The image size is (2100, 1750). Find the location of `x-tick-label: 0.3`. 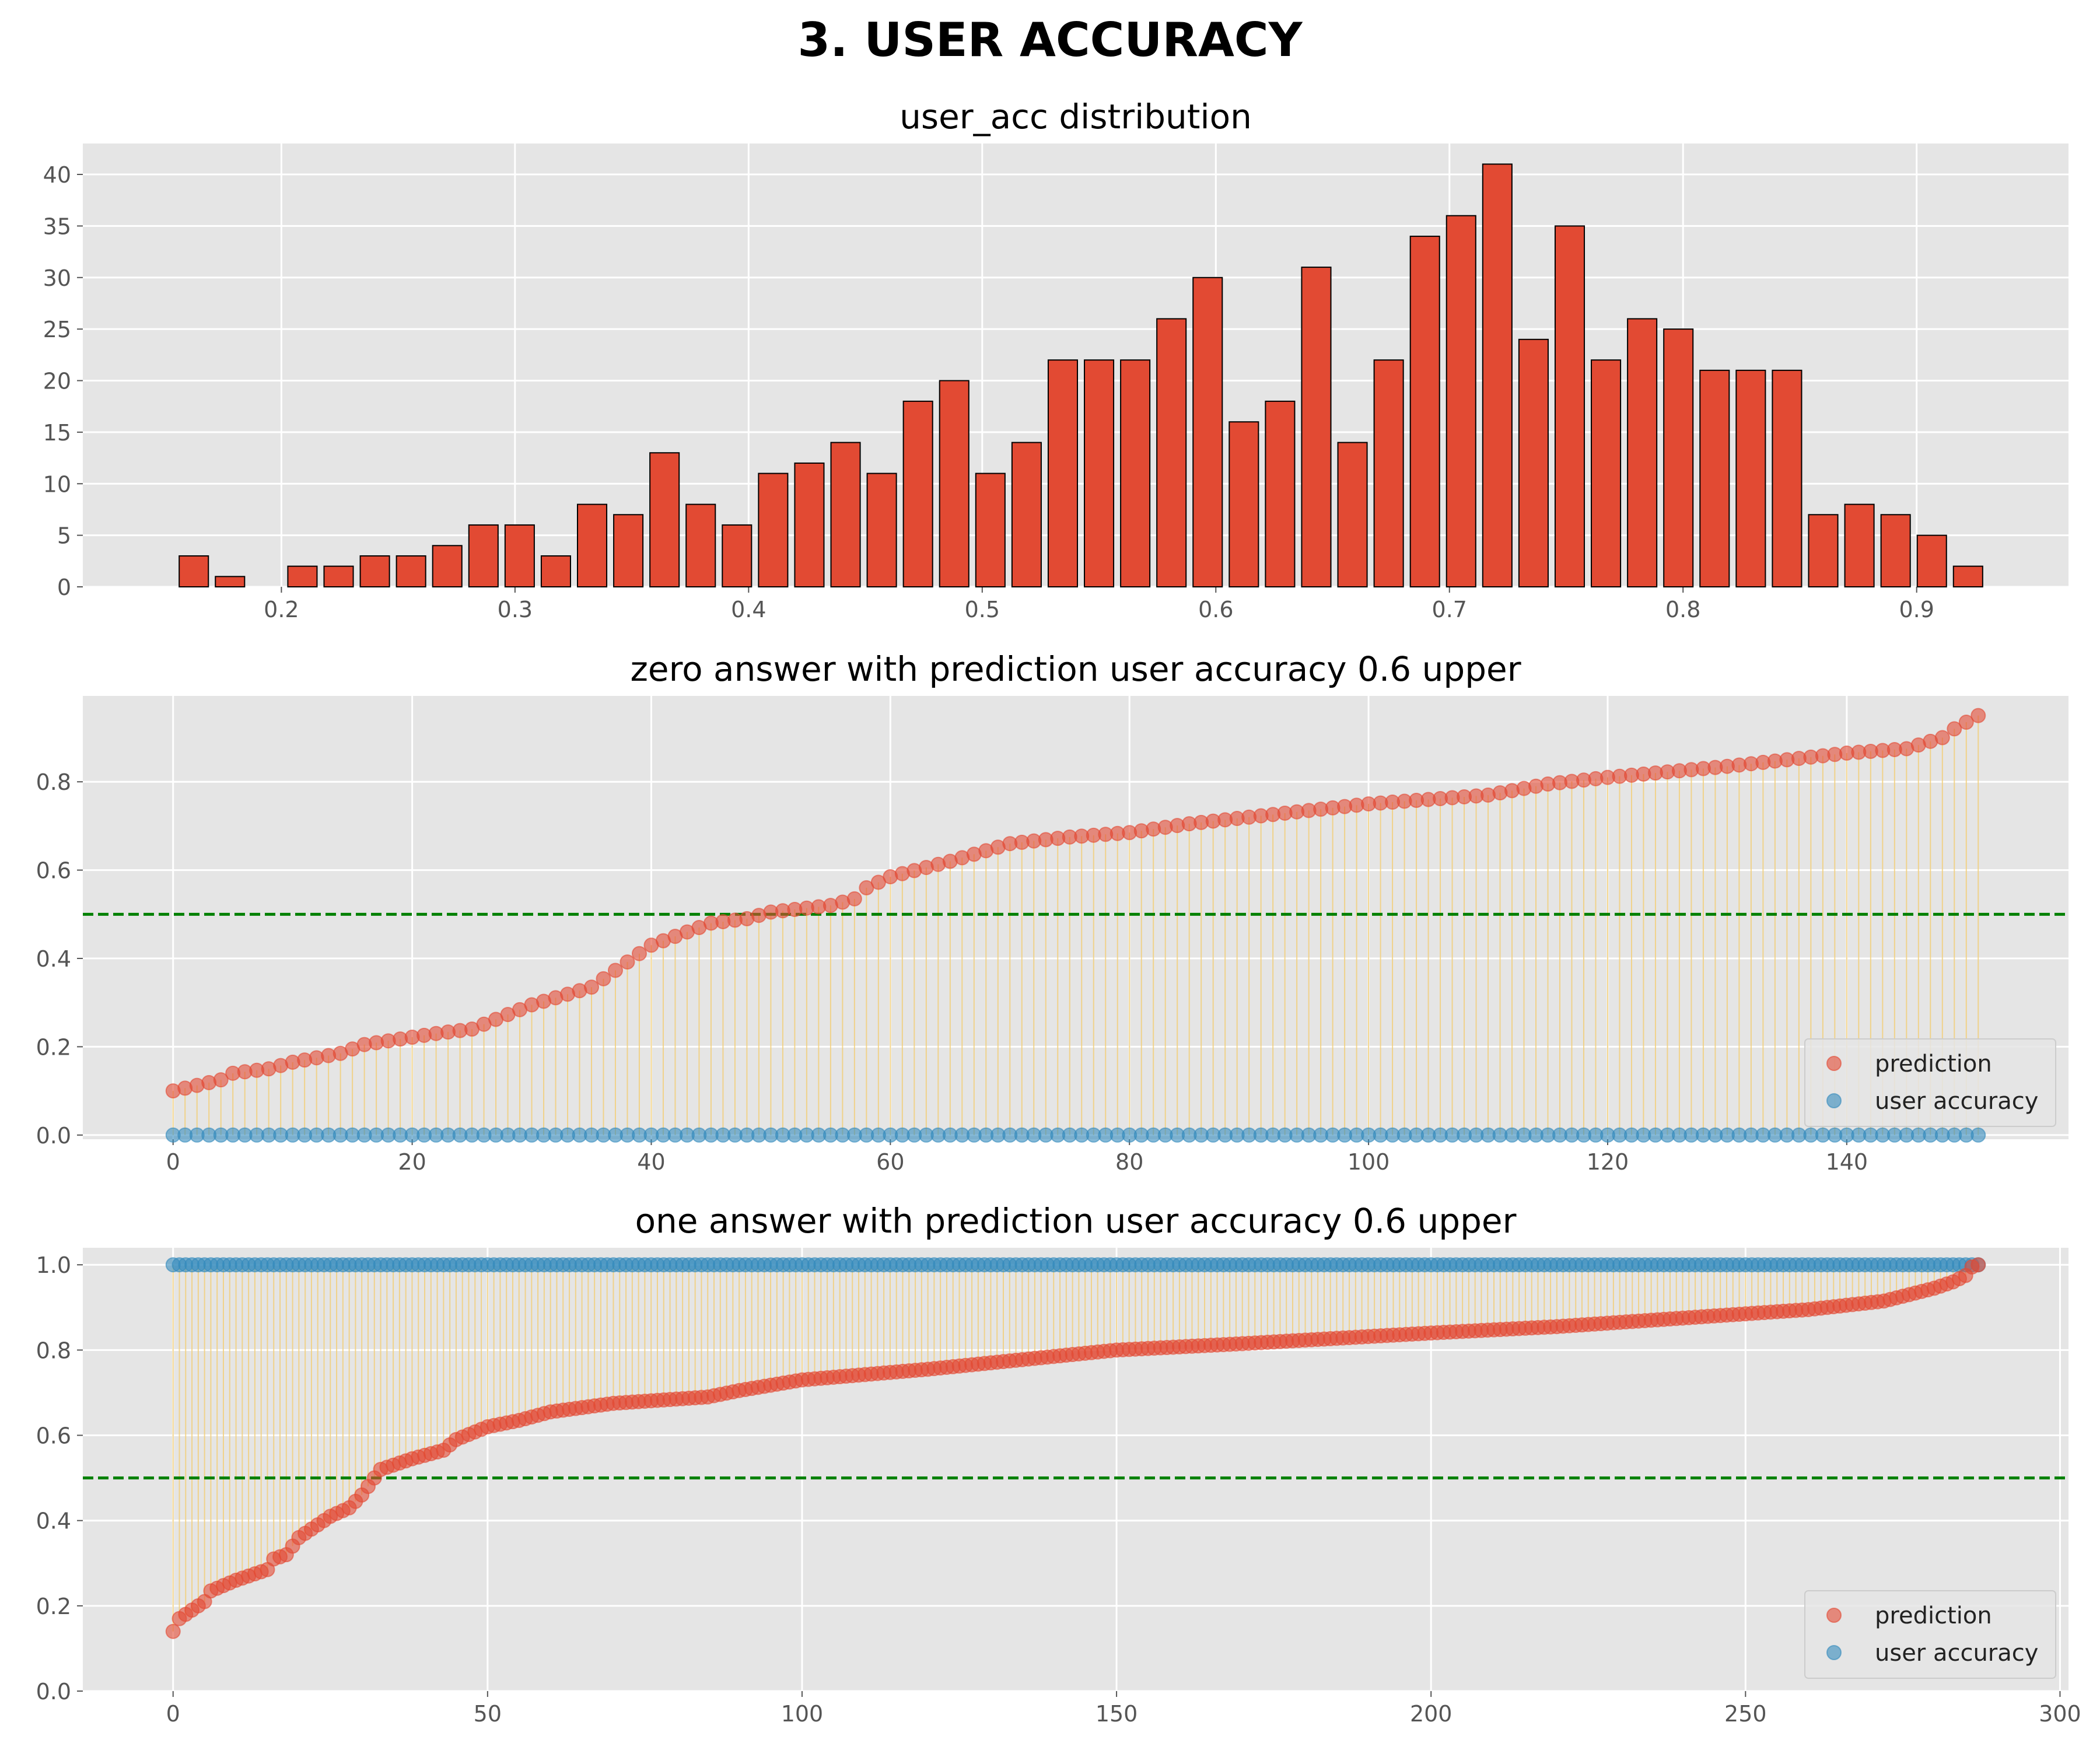

x-tick-label: 0.3 is located at coordinates (515, 610).